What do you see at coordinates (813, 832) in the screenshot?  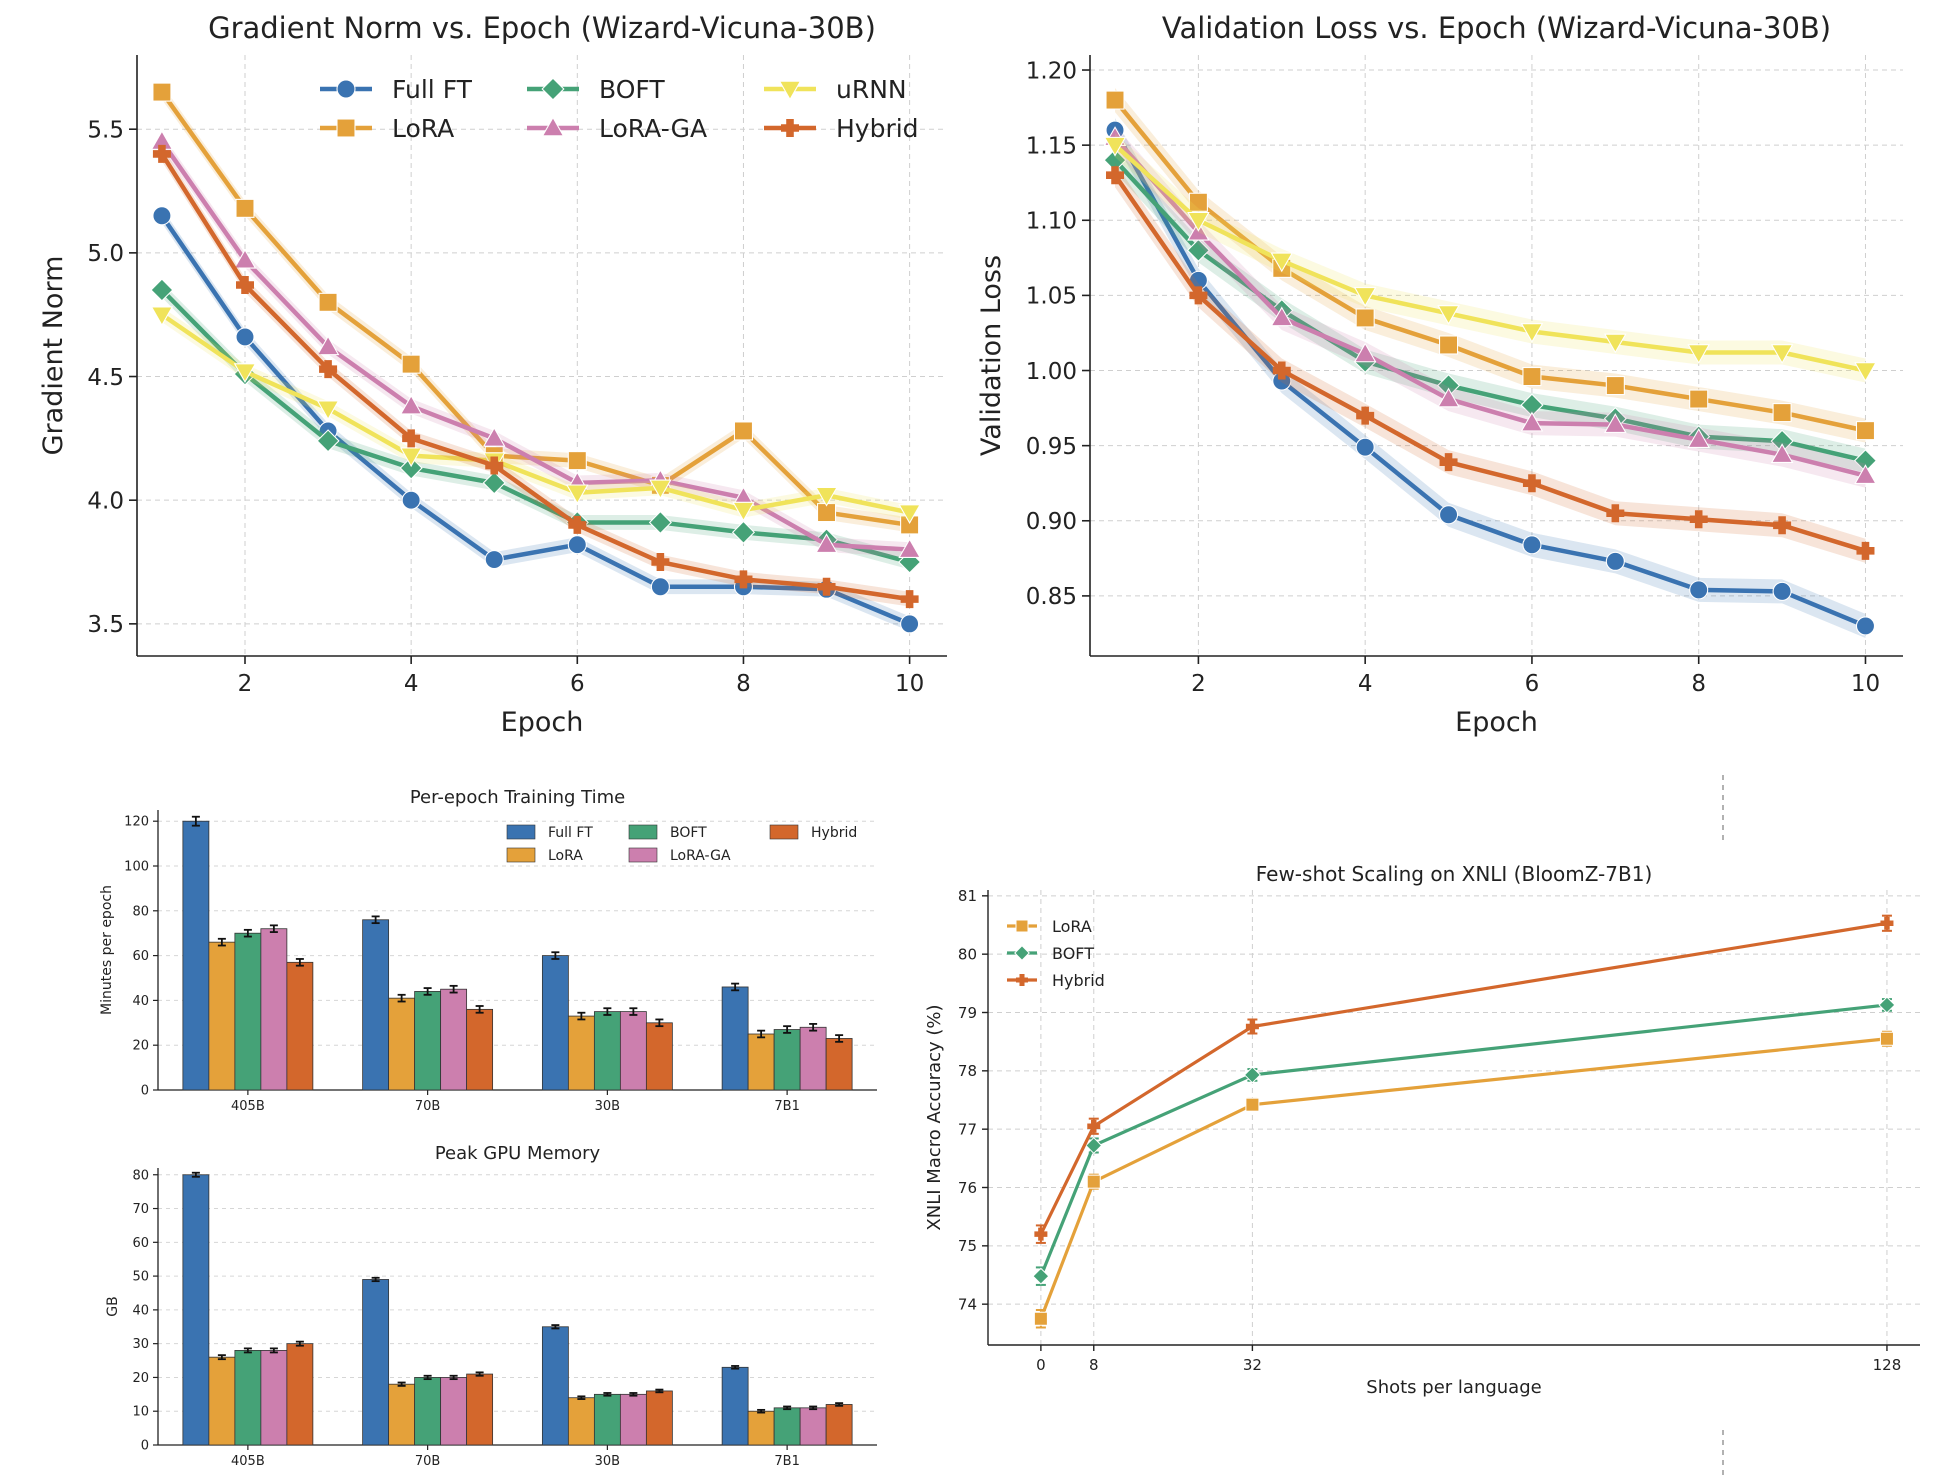 I see `legend-item-hybrid: Hybrid` at bounding box center [813, 832].